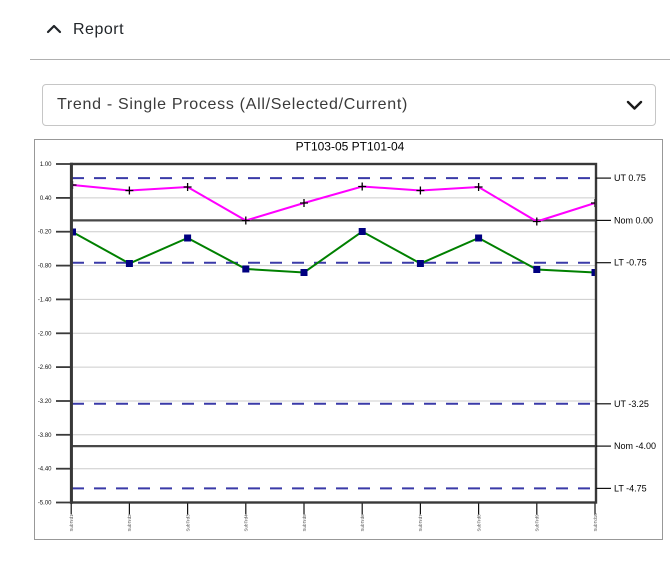 The image size is (670, 580). I want to click on svg-text: -4.40, so click(45, 470).